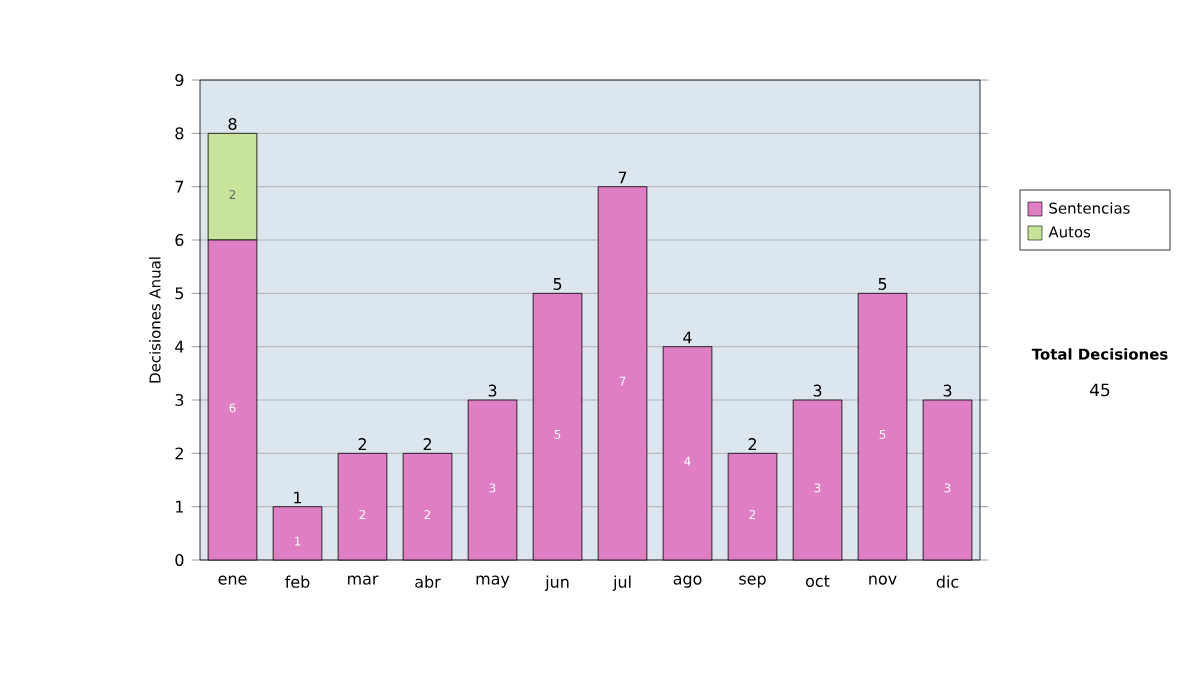 This screenshot has width=1200, height=680. Describe the element at coordinates (1100, 390) in the screenshot. I see `text: 45` at that location.